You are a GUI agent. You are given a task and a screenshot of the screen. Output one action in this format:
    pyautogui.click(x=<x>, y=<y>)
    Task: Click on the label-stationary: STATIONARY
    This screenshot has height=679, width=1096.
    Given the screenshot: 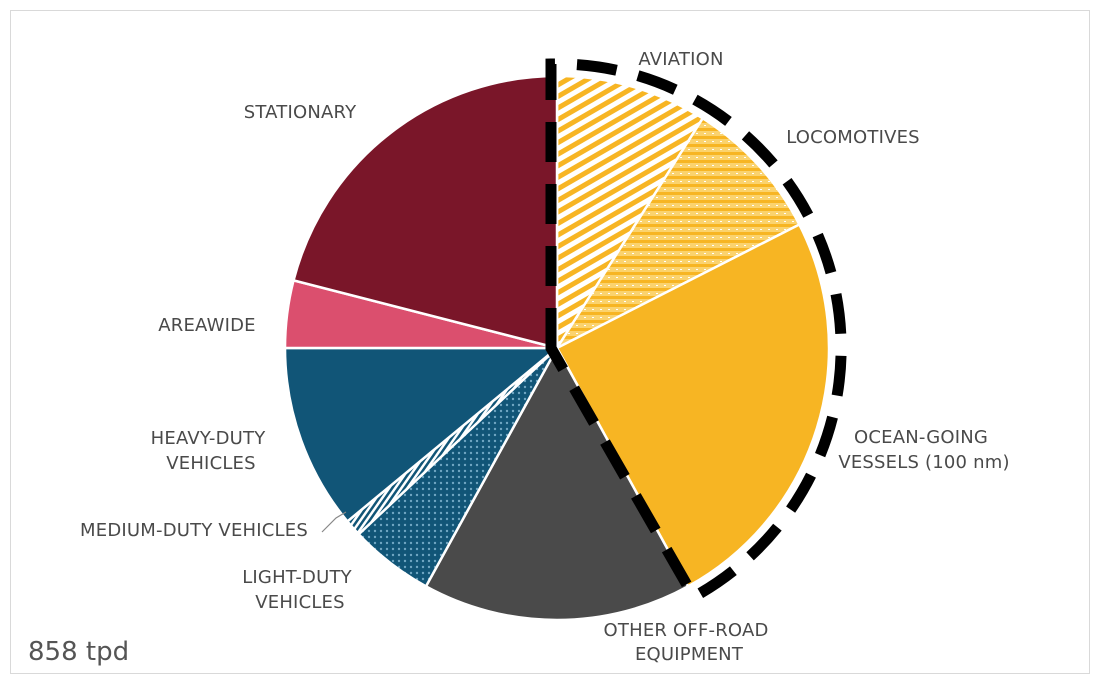 What is the action you would take?
    pyautogui.click(x=300, y=112)
    